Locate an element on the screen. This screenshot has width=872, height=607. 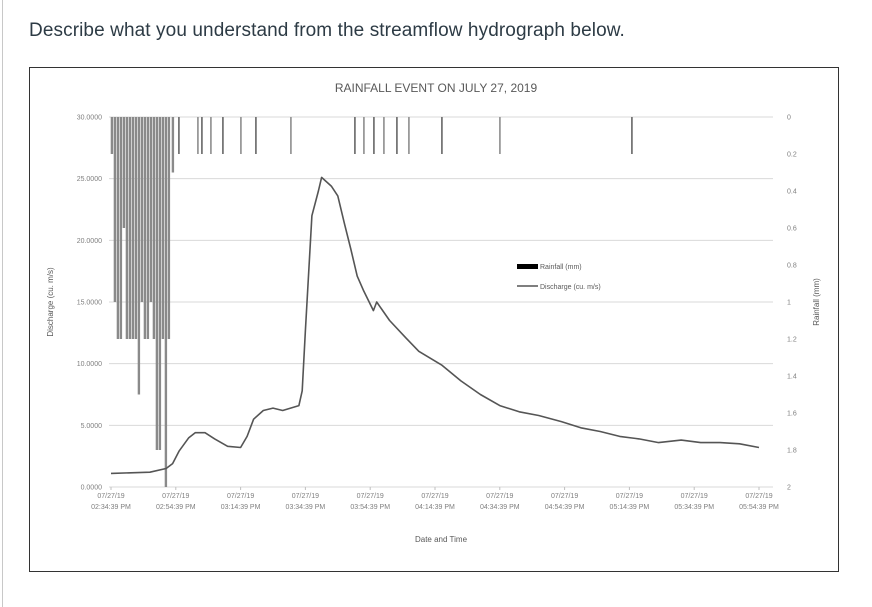
y2-tick-label: 0.8 is located at coordinates (792, 266).